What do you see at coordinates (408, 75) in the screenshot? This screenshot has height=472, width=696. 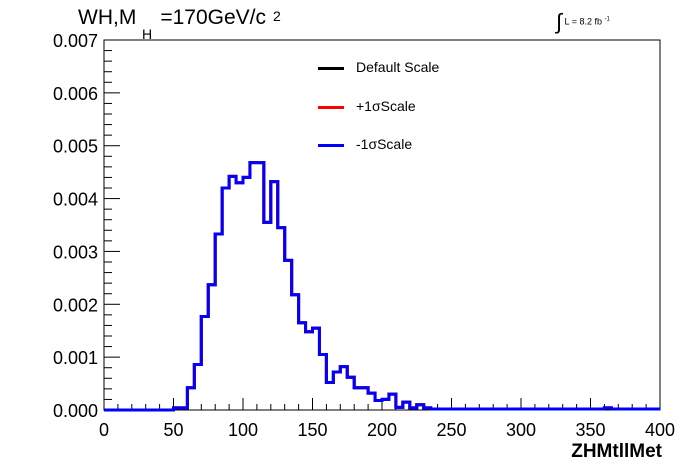 I see `legend-entry-default: Default Scale` at bounding box center [408, 75].